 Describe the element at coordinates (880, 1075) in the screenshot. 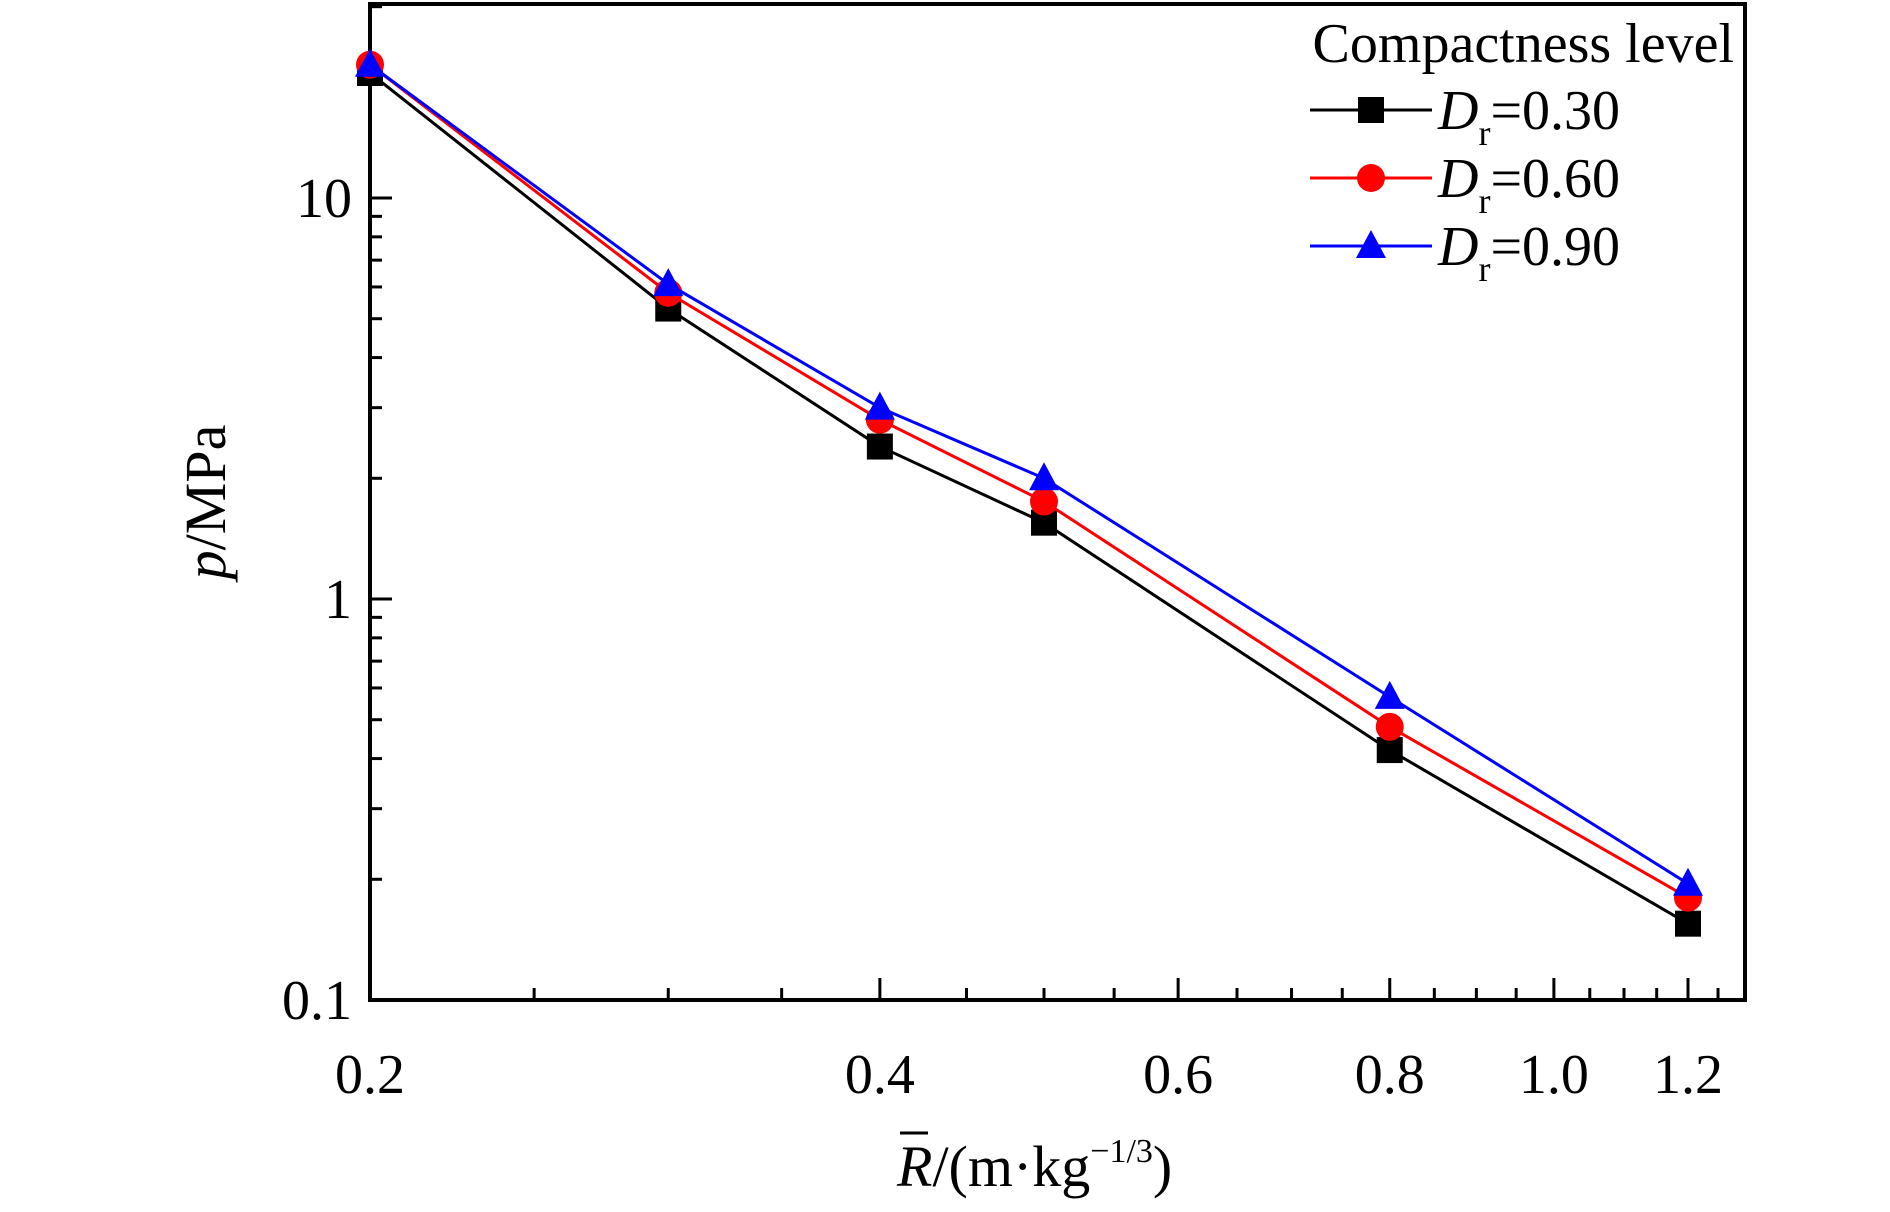

I see `x-tick-label: 0.4` at that location.